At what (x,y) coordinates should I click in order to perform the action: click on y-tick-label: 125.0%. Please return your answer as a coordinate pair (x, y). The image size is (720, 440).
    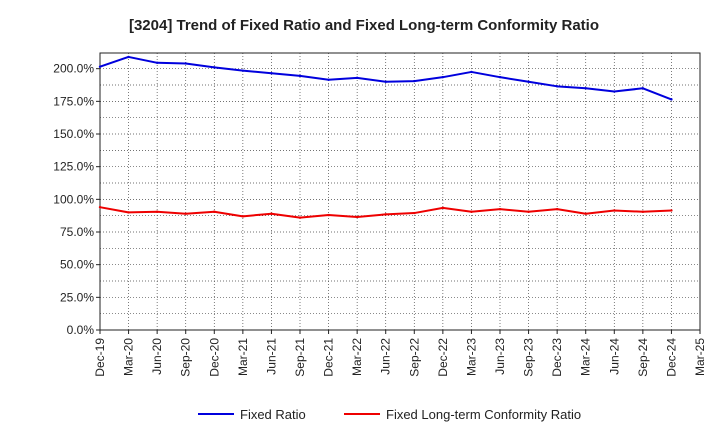
    Looking at the image, I should click on (73, 167).